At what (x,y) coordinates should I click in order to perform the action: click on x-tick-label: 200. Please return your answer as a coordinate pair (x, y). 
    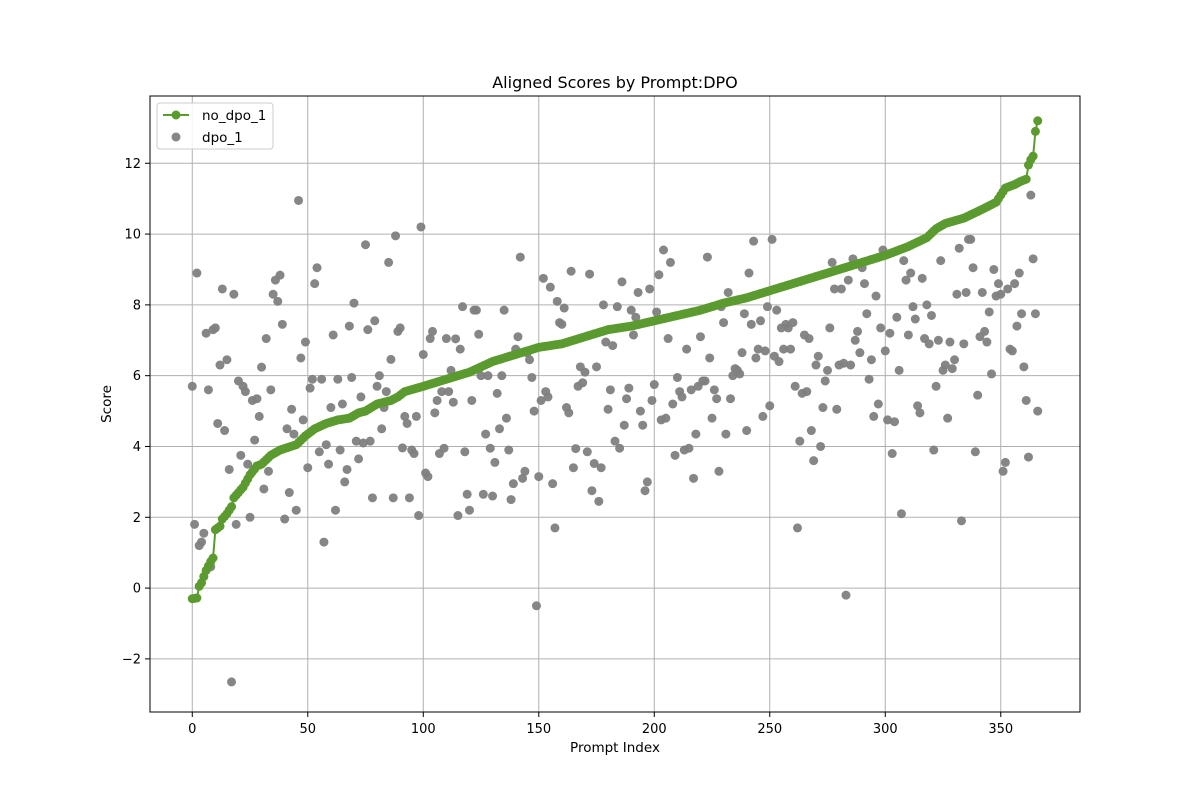
    Looking at the image, I should click on (654, 729).